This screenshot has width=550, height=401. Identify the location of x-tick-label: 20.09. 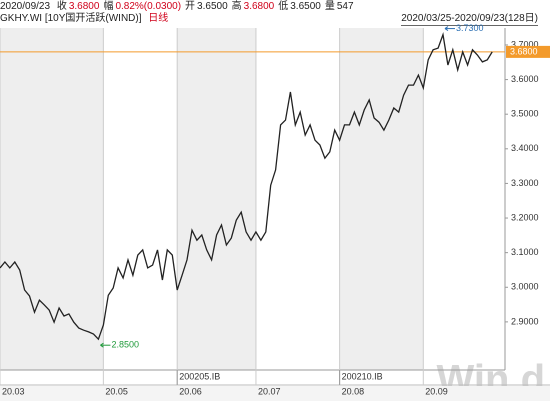
(436, 391).